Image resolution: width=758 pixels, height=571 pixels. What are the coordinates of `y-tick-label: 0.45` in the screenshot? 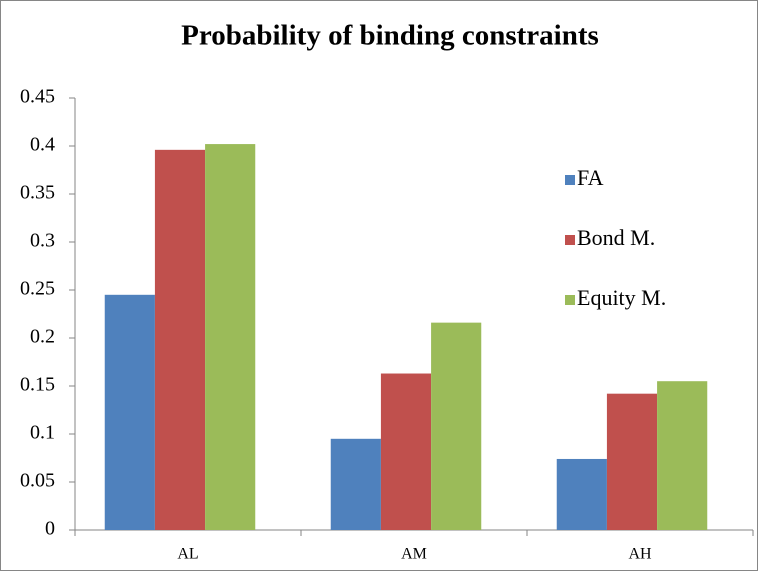 It's located at (37, 97).